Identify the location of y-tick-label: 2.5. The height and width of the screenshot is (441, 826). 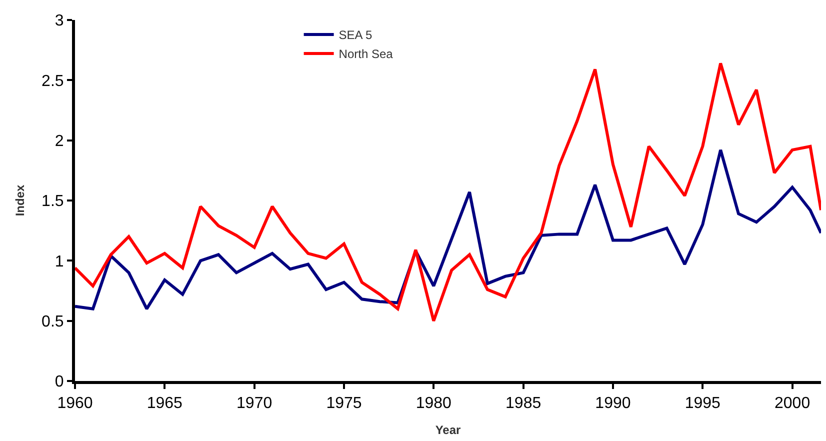
(53, 81).